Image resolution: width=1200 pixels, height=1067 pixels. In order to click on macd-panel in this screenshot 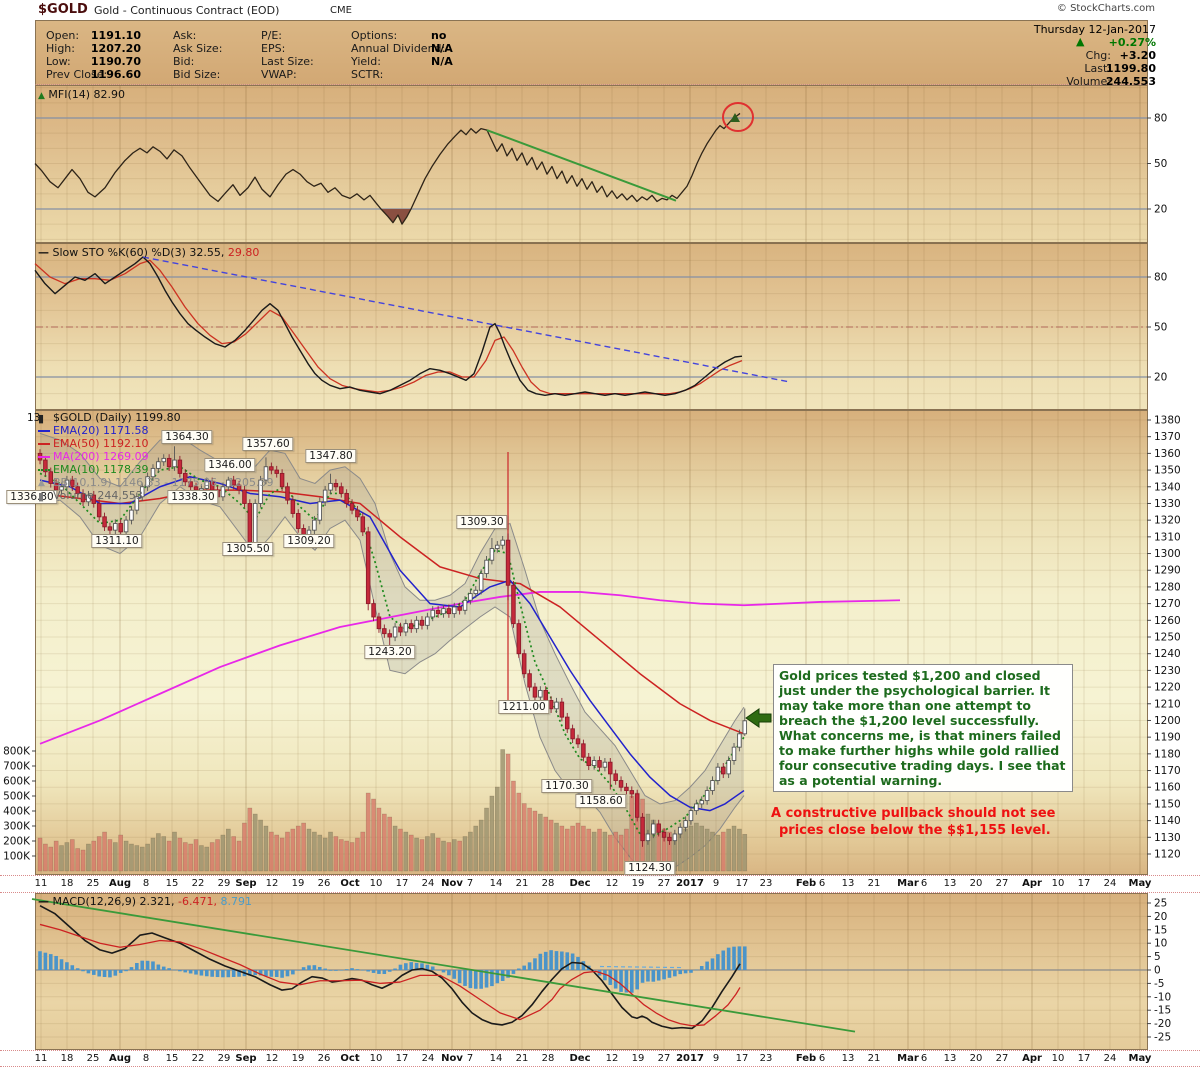, I will do `click(591, 971)`.